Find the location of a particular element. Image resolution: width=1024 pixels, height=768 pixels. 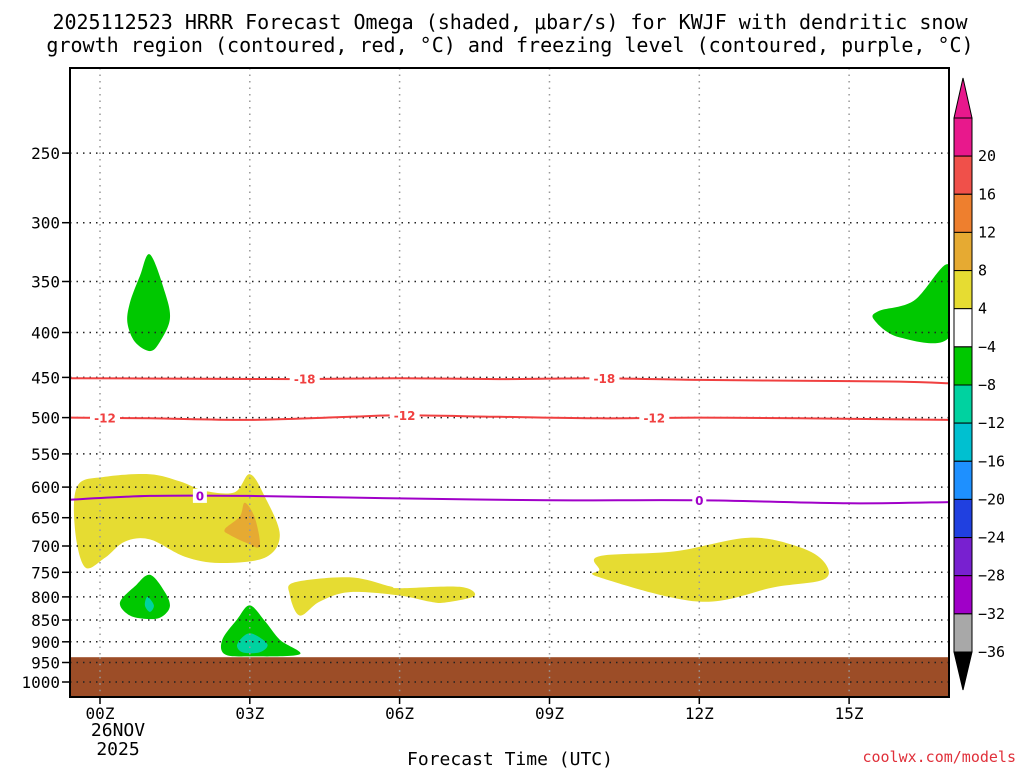

y-tick-label-750: 750 is located at coordinates (45, 572).